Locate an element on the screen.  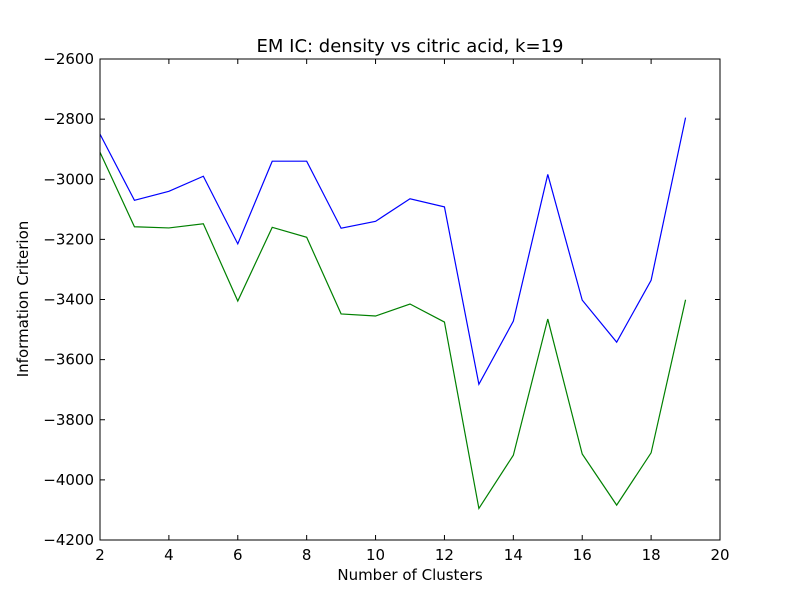
x-tick-label: 8 is located at coordinates (307, 555).